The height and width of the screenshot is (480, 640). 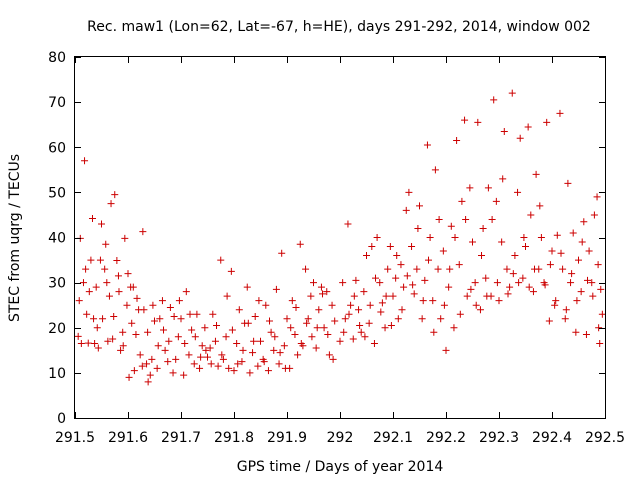 I want to click on x-tick-label: 291.8, so click(x=234, y=438).